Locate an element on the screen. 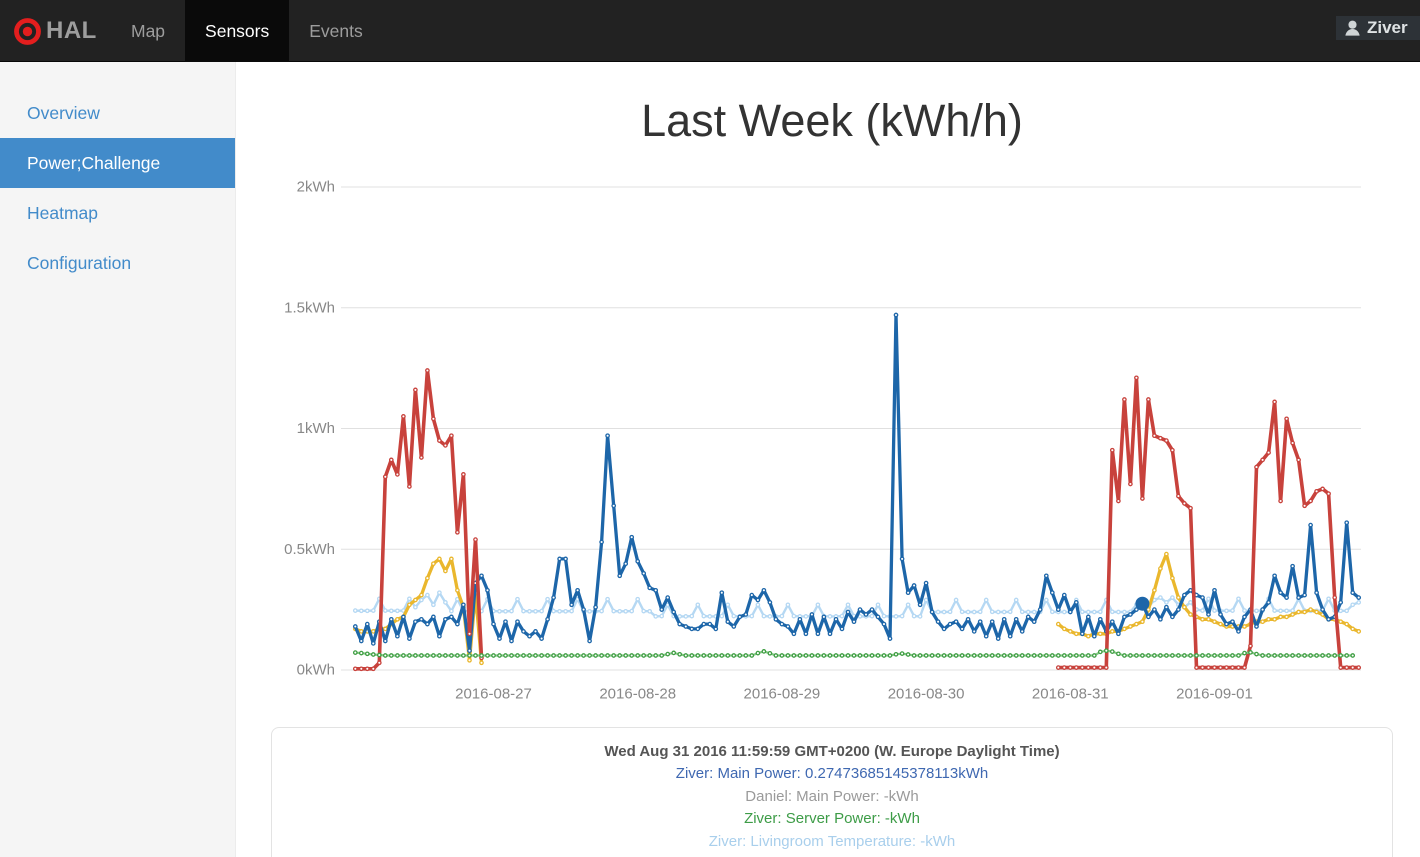 Image resolution: width=1420 pixels, height=857 pixels. sidebar-item-power-challenge: Power;Challenge is located at coordinates (117, 163).